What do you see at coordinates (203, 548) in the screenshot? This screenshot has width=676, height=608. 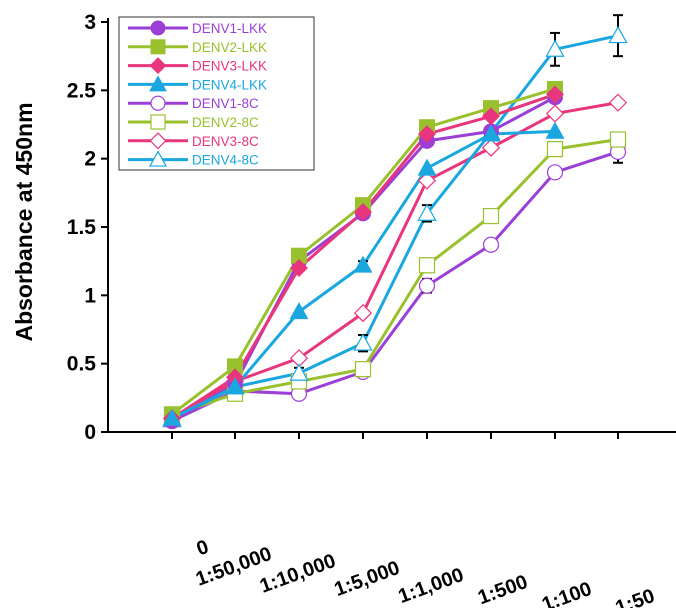 I see `x-tick-label: 0` at bounding box center [203, 548].